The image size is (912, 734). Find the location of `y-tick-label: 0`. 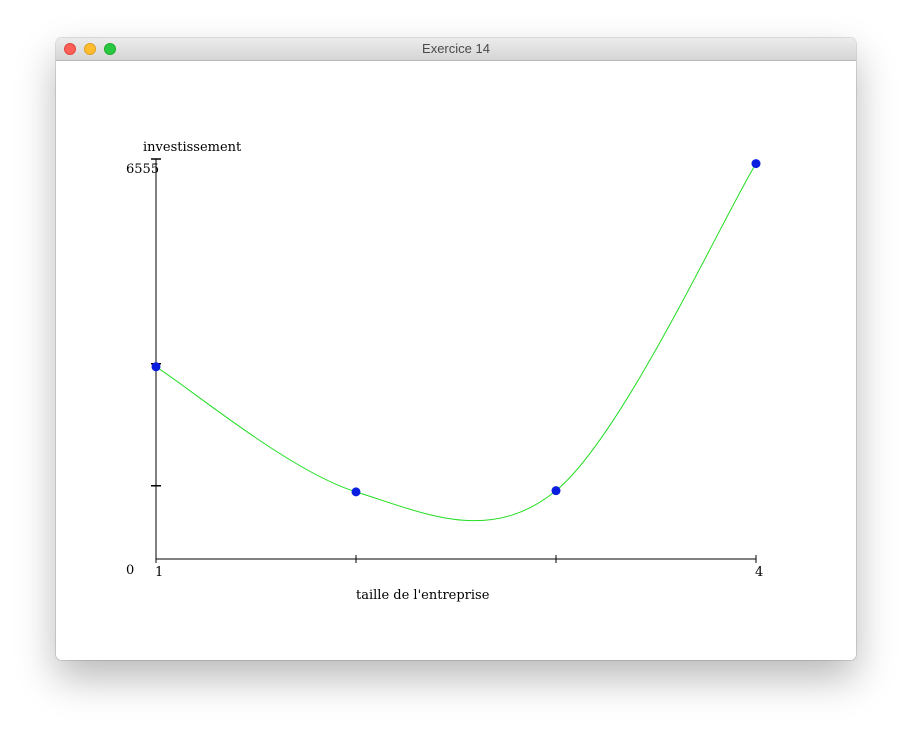

y-tick-label: 0 is located at coordinates (130, 570).